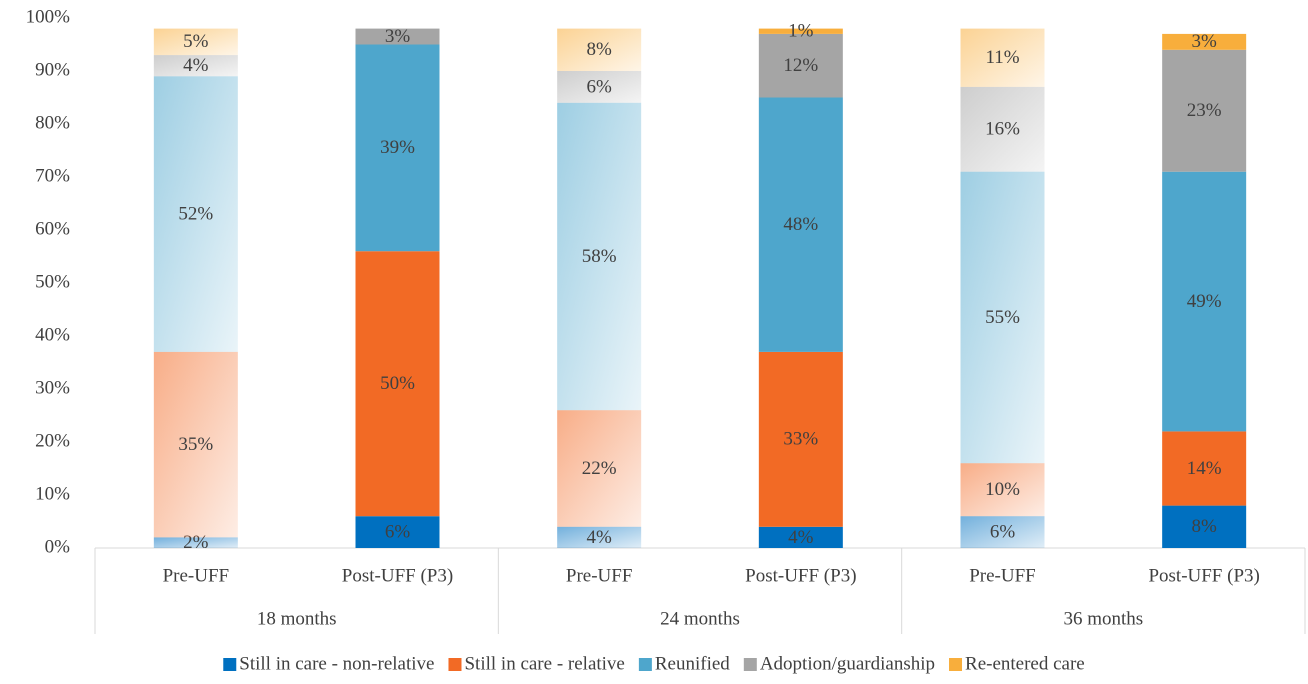 The height and width of the screenshot is (684, 1308). I want to click on legend-label: Reunified, so click(692, 663).